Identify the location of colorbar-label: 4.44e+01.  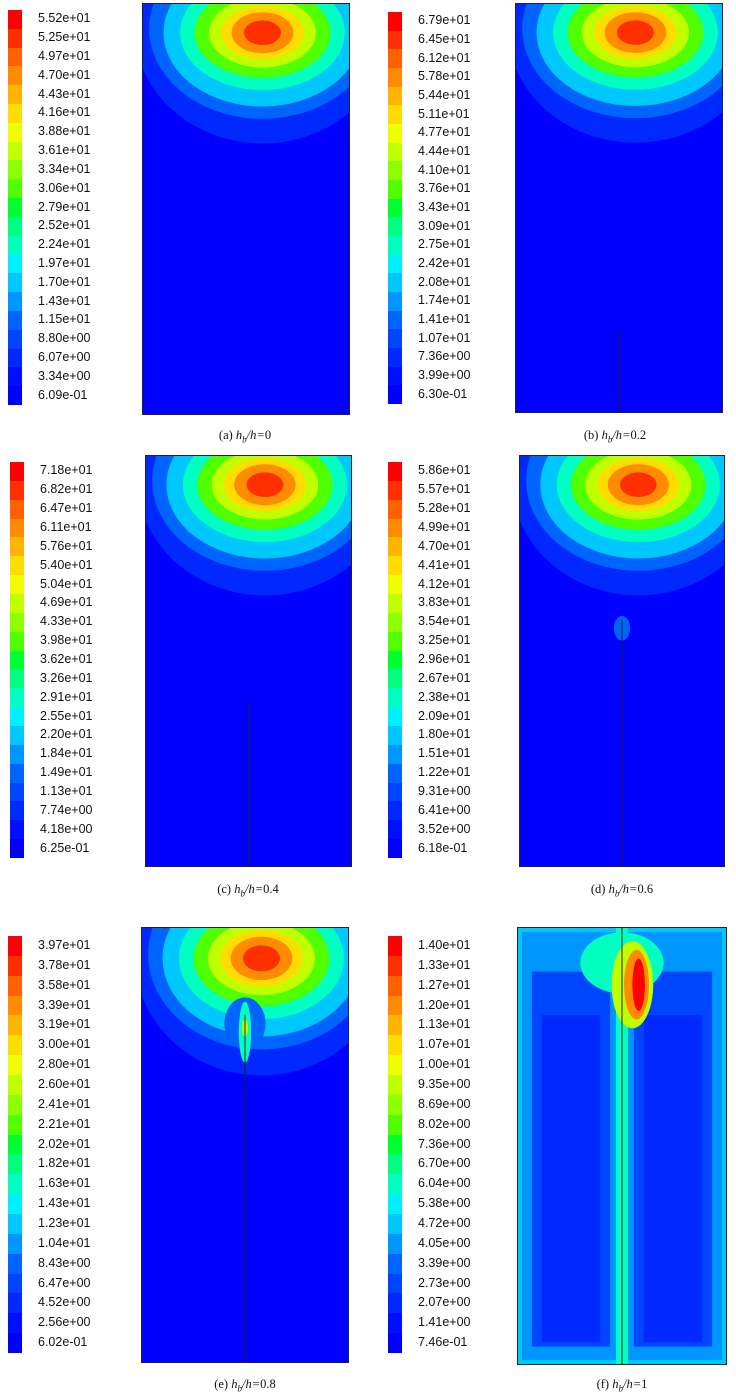
(444, 151).